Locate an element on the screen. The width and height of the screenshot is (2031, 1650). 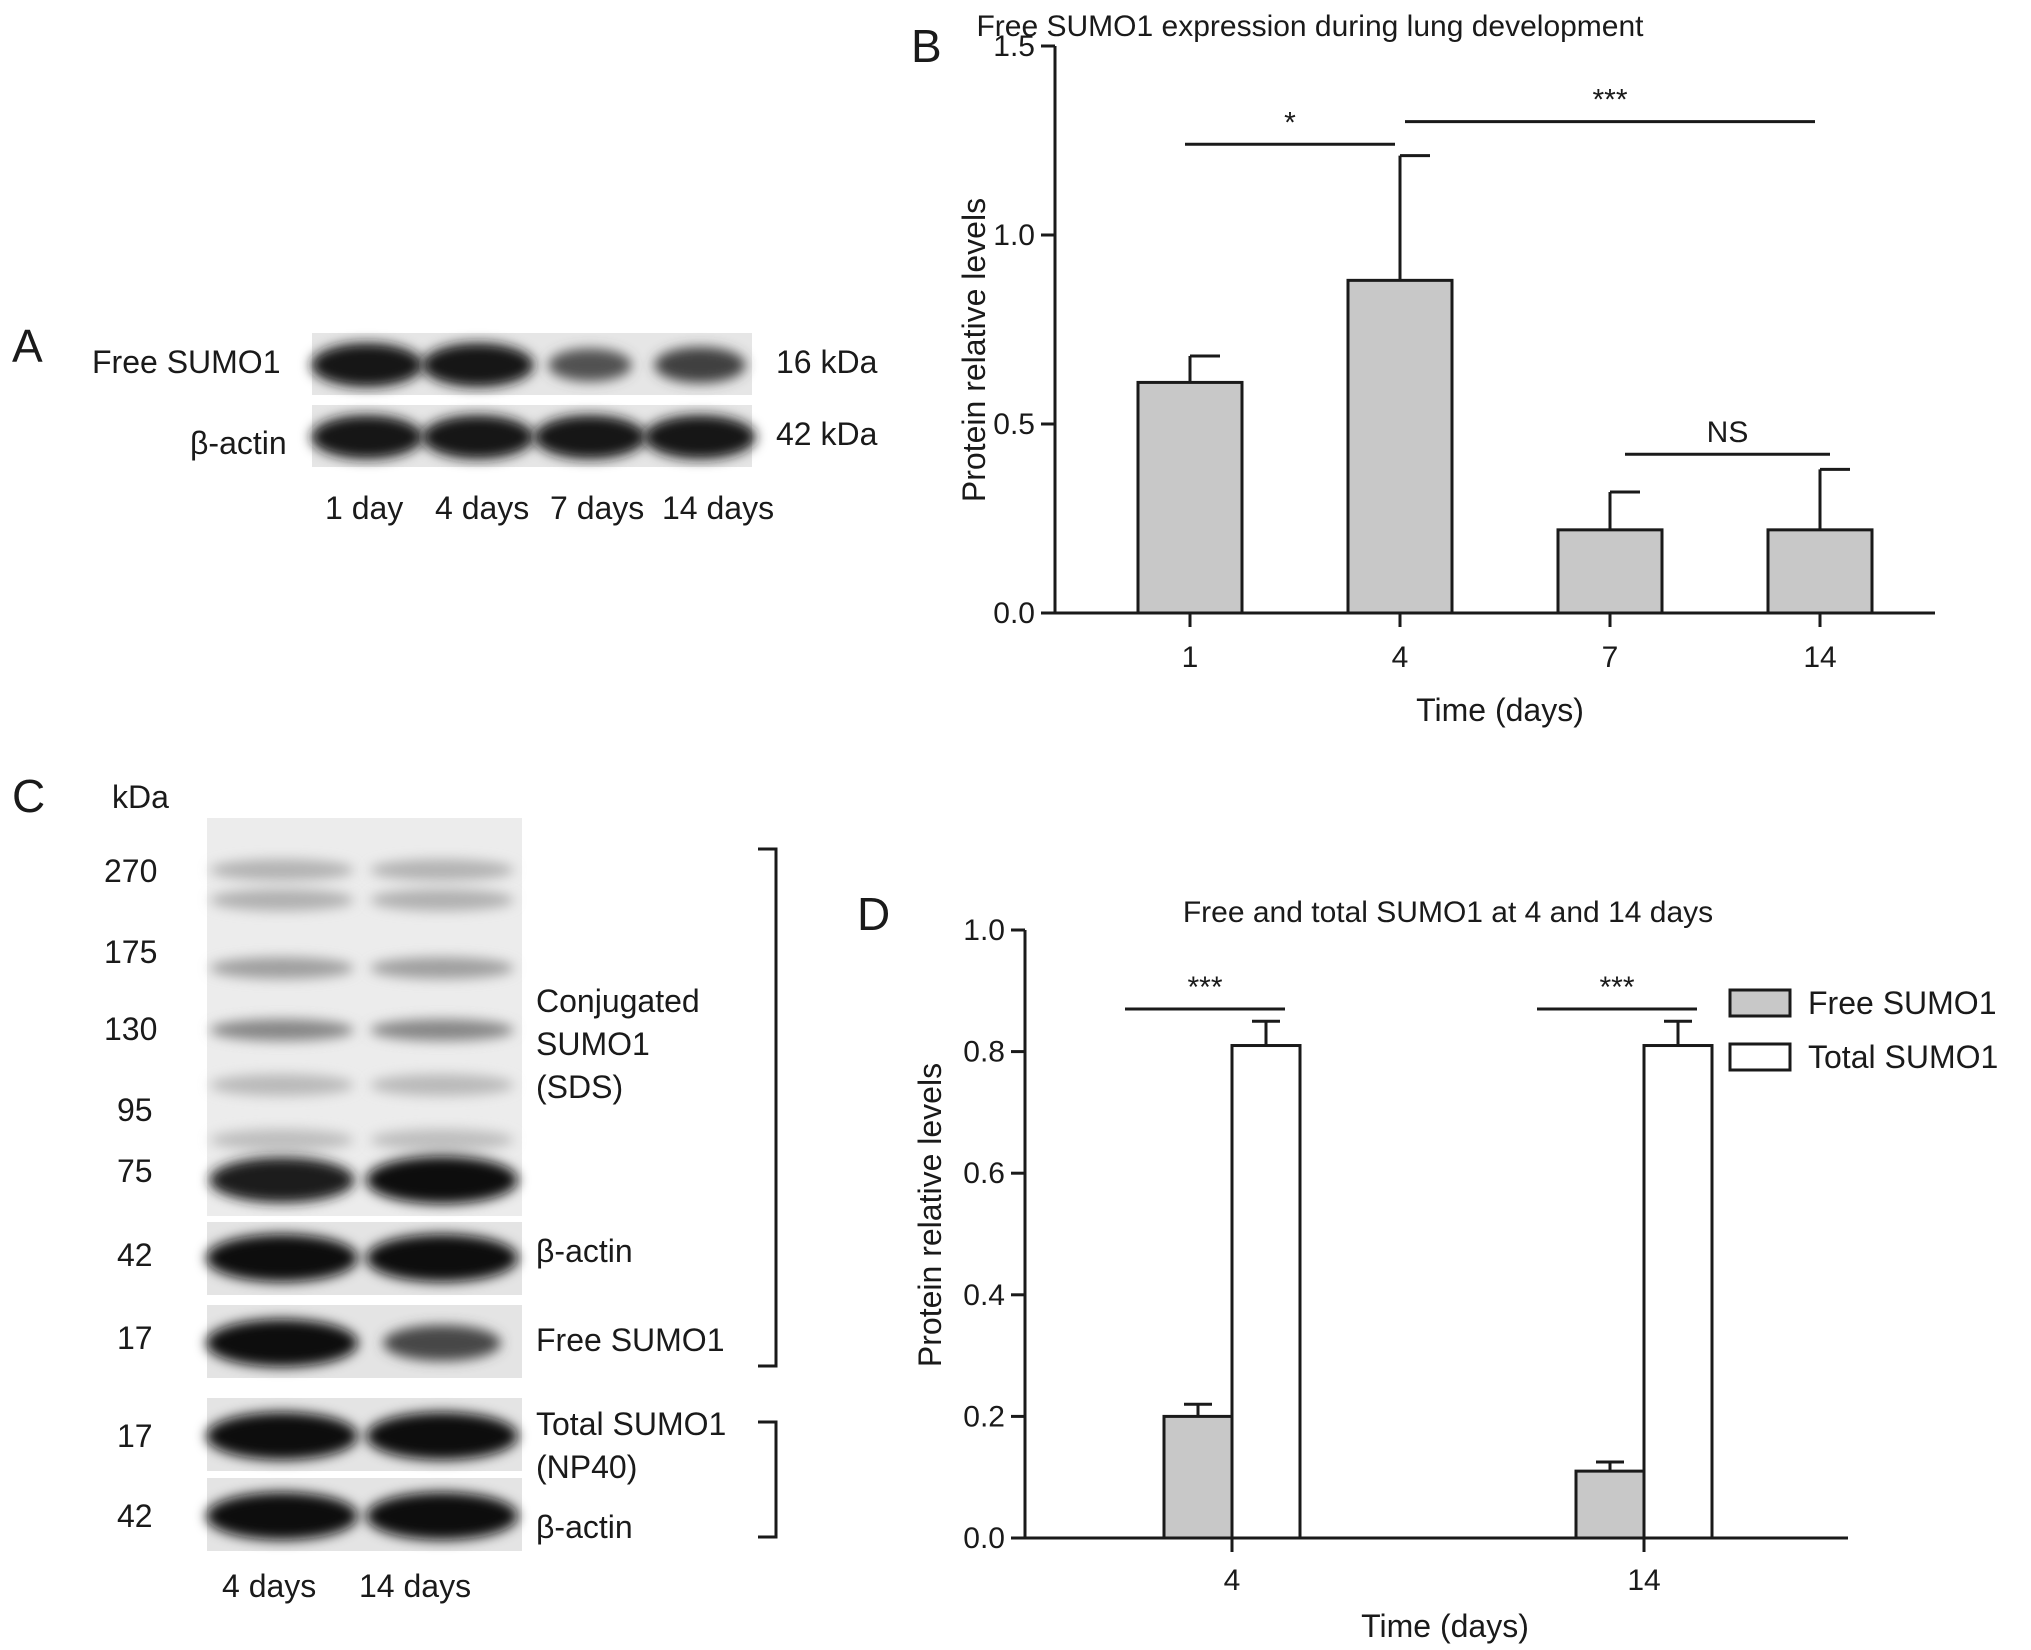
chart-d-ytick-label: 0.2 is located at coordinates (984, 1416).